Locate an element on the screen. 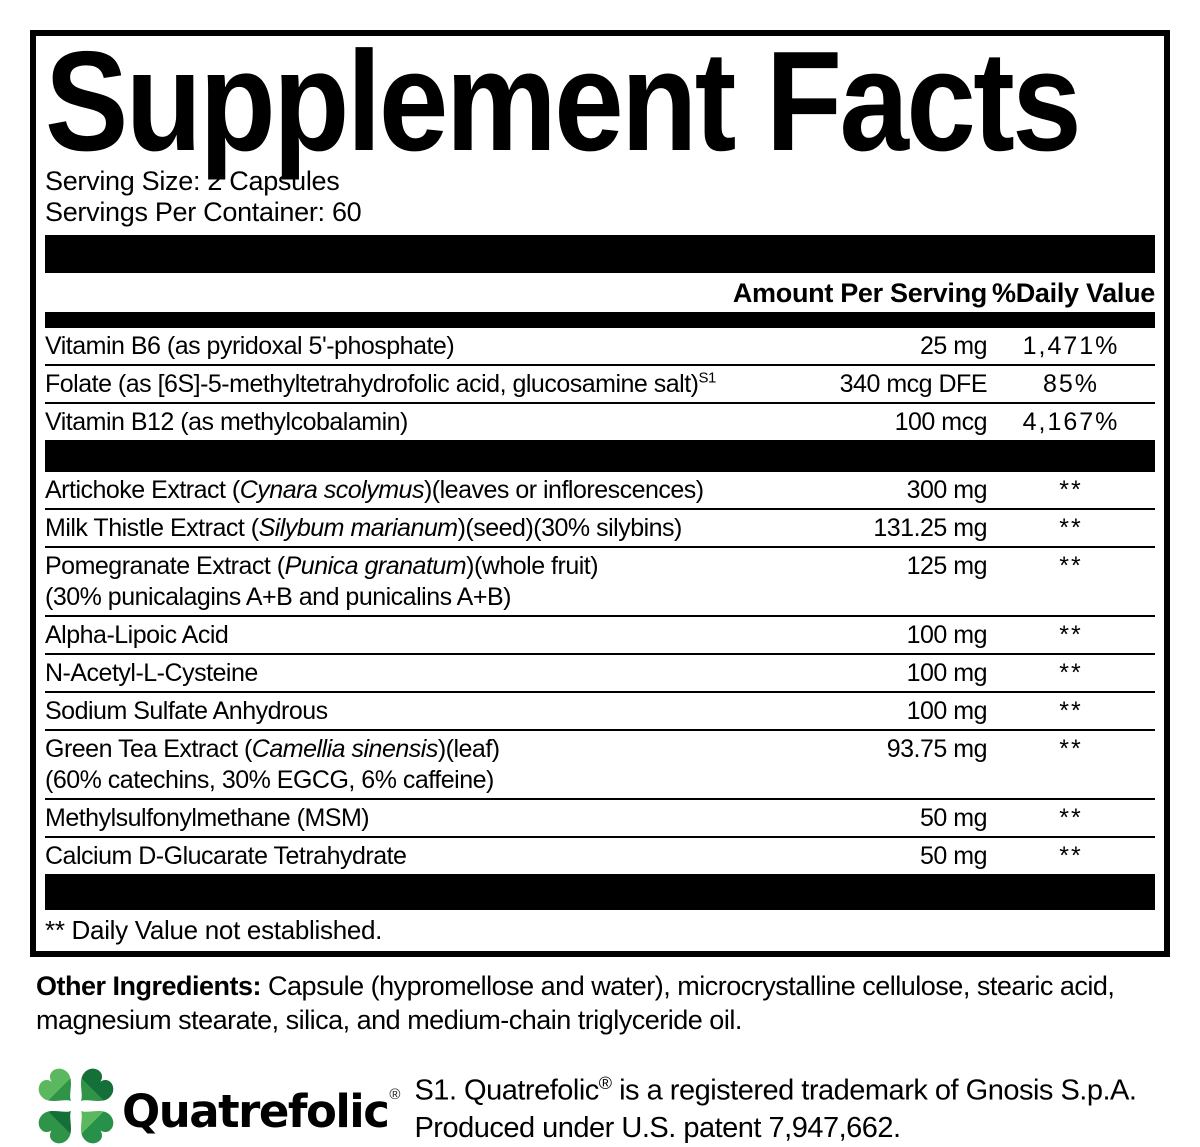  trademark-line1-lead: S1. Quatrefolic is located at coordinates (506, 1090).